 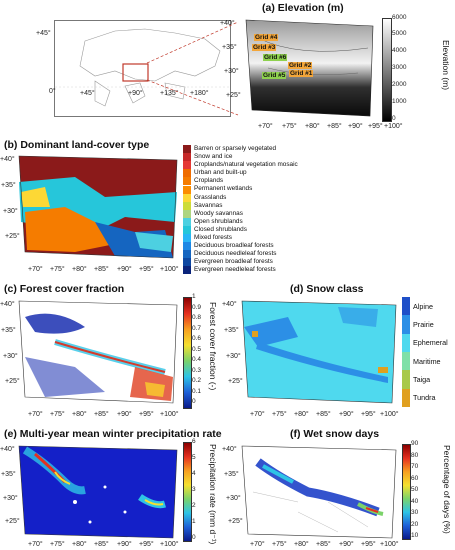 What do you see at coordinates (428, 361) in the screenshot?
I see `snow-class-item: Maritime` at bounding box center [428, 361].